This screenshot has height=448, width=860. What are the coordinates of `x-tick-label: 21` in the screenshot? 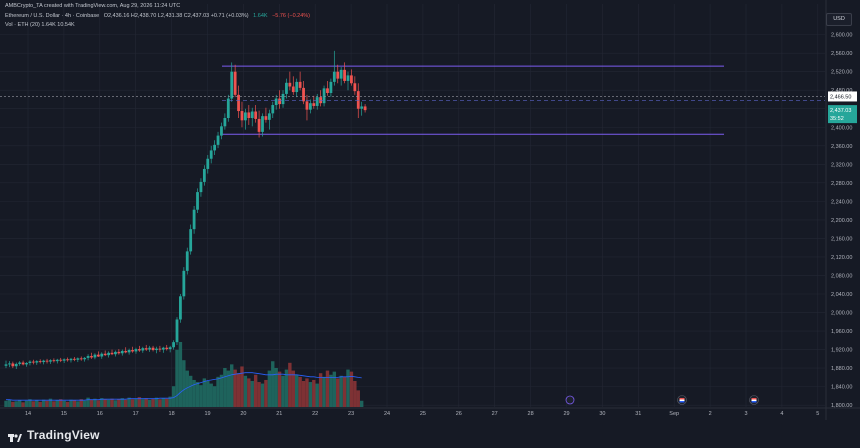 It's located at (279, 414).